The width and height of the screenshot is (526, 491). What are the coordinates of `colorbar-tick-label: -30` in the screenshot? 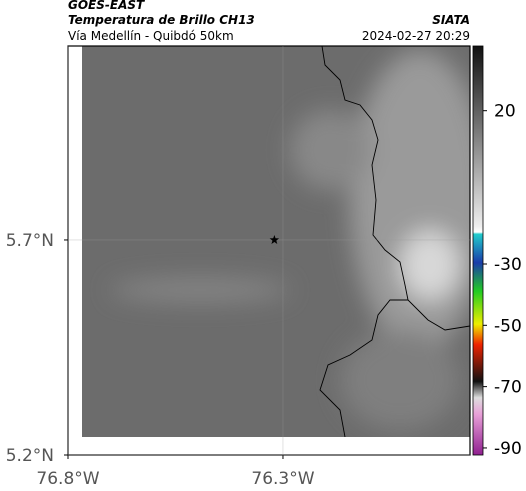 It's located at (508, 265).